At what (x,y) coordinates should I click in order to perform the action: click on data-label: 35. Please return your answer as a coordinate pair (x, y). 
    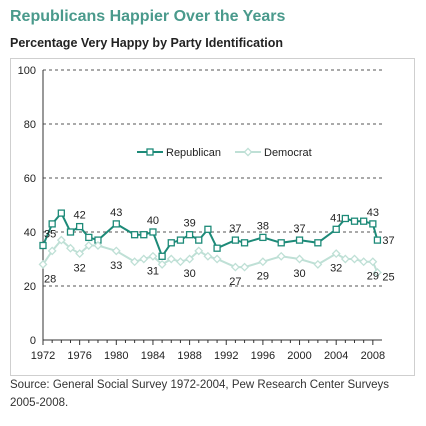
    Looking at the image, I should click on (50, 235).